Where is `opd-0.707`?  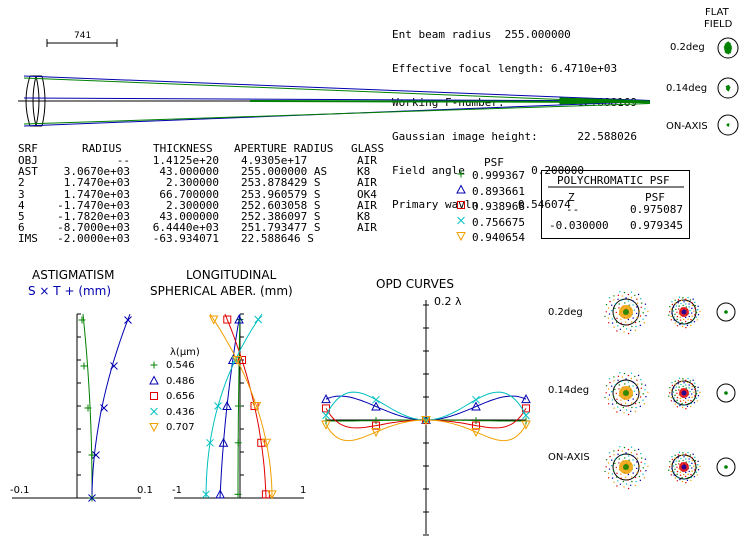
opd-0.707 is located at coordinates (426, 430).